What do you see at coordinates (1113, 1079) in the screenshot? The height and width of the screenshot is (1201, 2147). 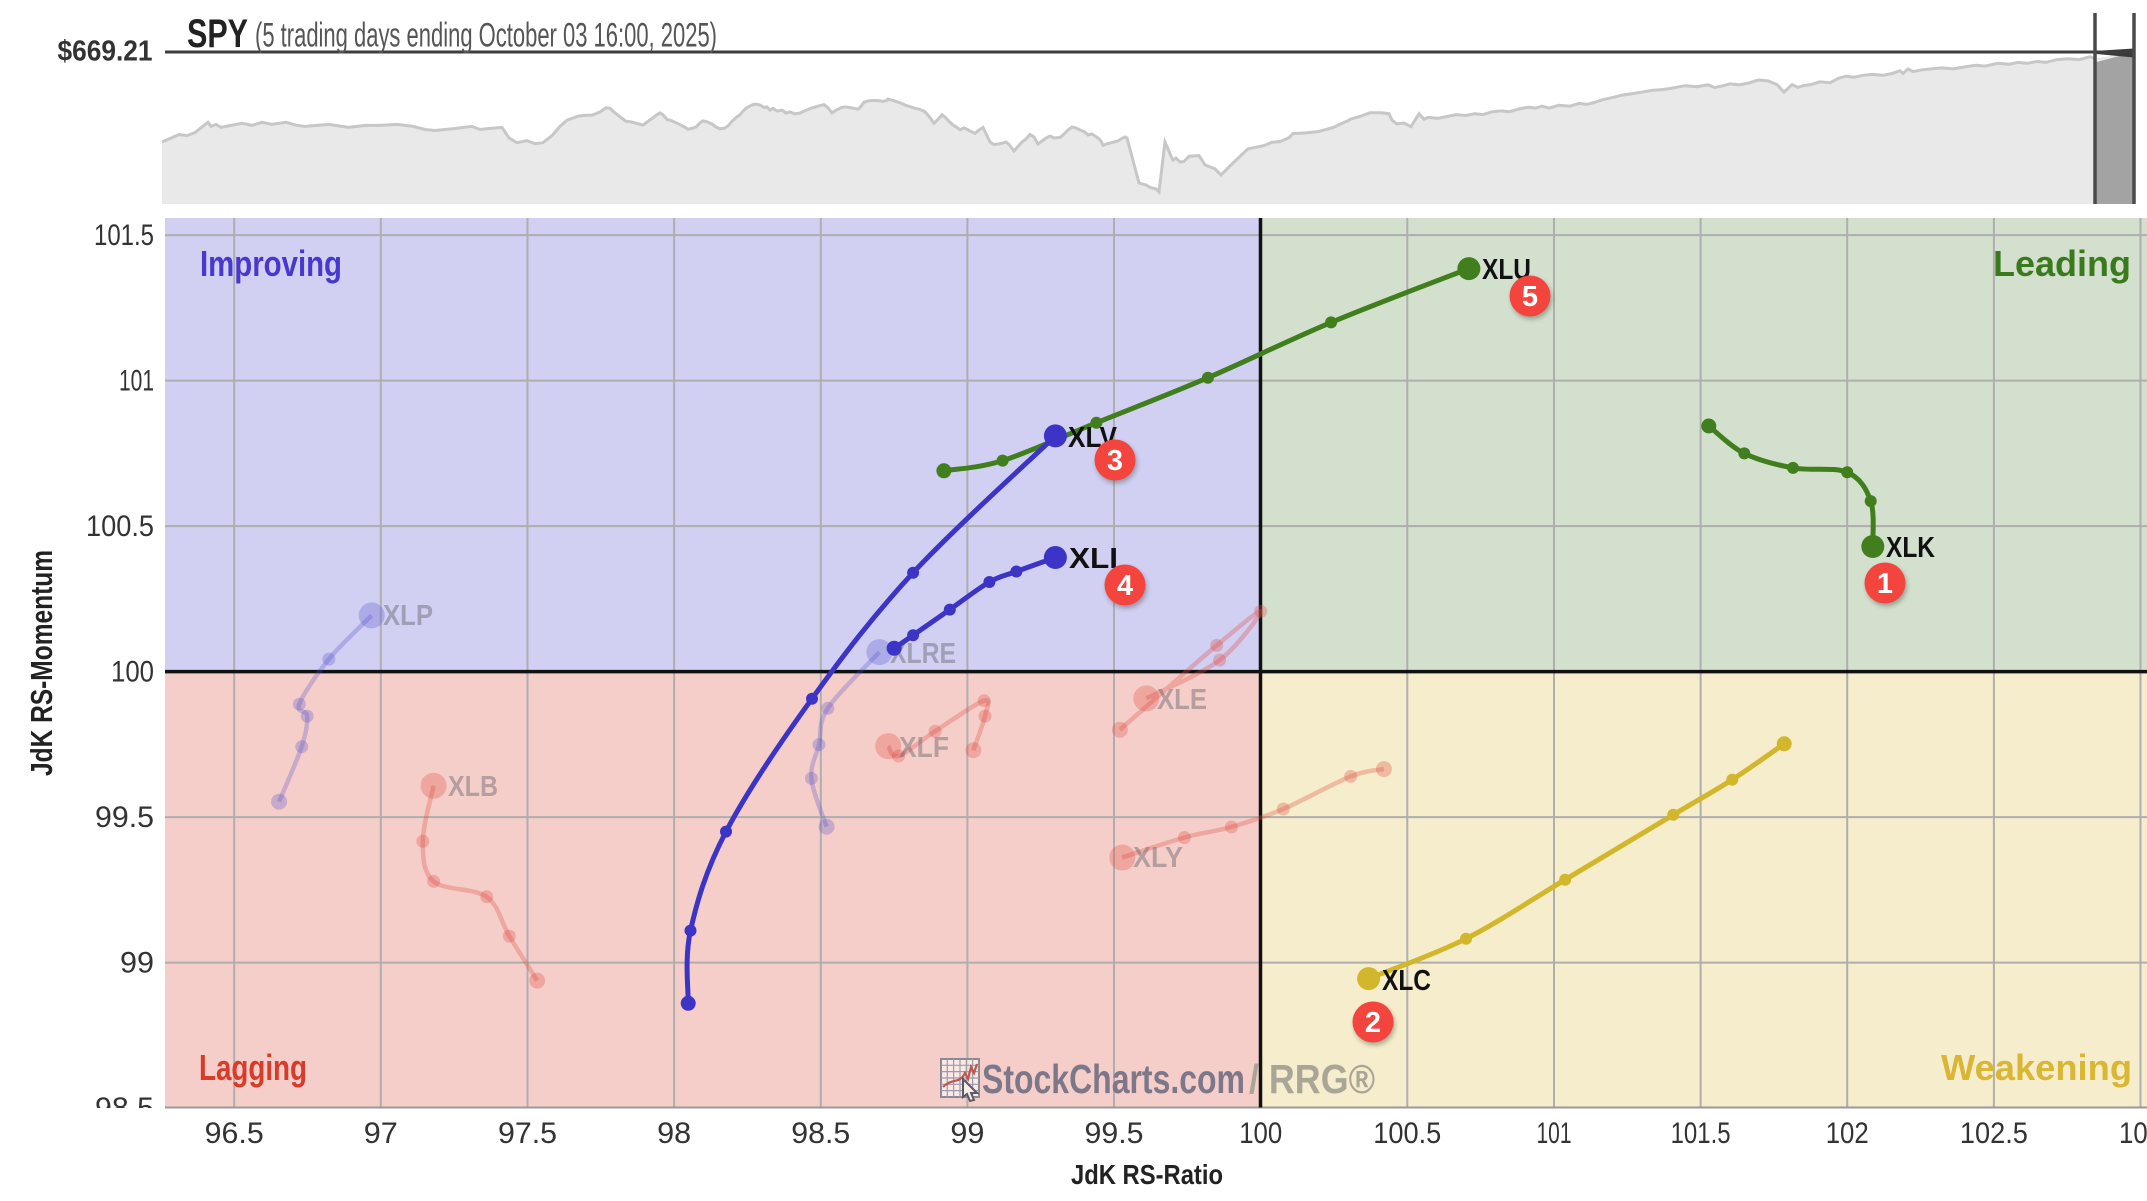 I see `svg-text: StockCharts.com` at bounding box center [1113, 1079].